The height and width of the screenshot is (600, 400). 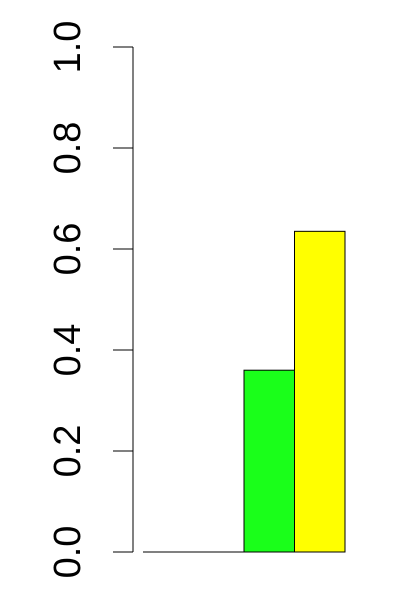 I want to click on y-tick-label: 1.0, so click(x=68, y=47).